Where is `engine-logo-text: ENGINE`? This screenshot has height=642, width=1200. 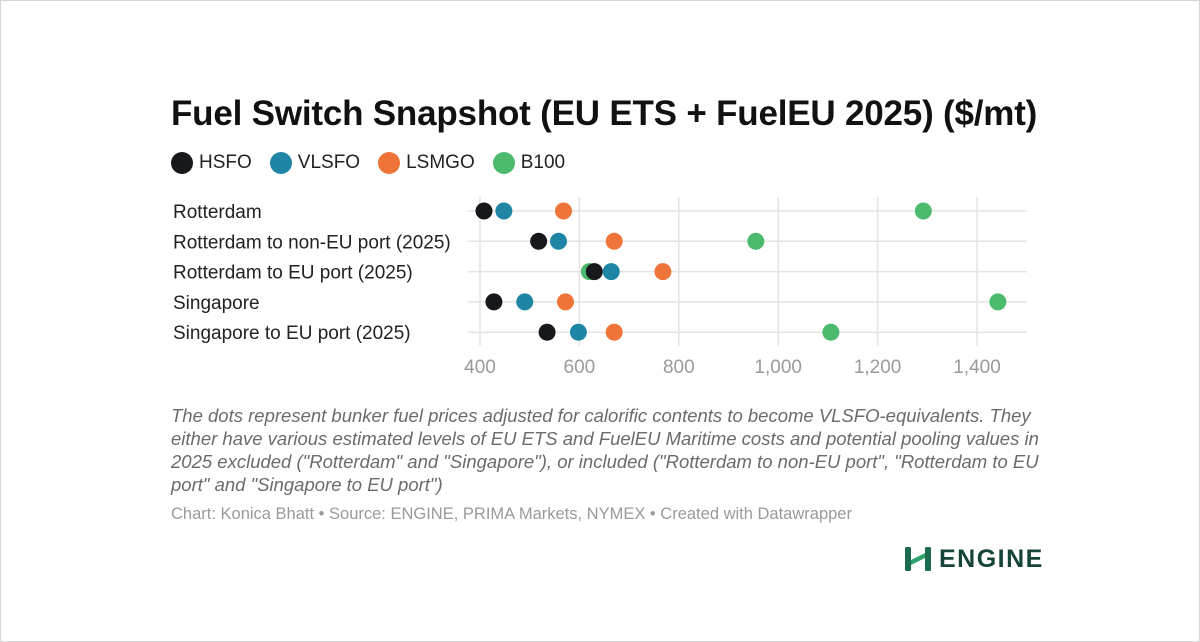
engine-logo-text: ENGINE is located at coordinates (991, 558).